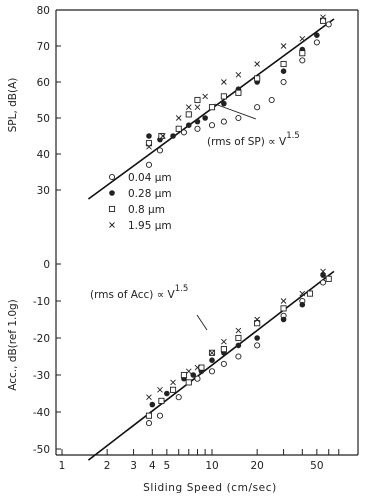 This screenshot has height=498, width=365. I want to click on legend-label-0.04: 0.04 μm, so click(150, 178).